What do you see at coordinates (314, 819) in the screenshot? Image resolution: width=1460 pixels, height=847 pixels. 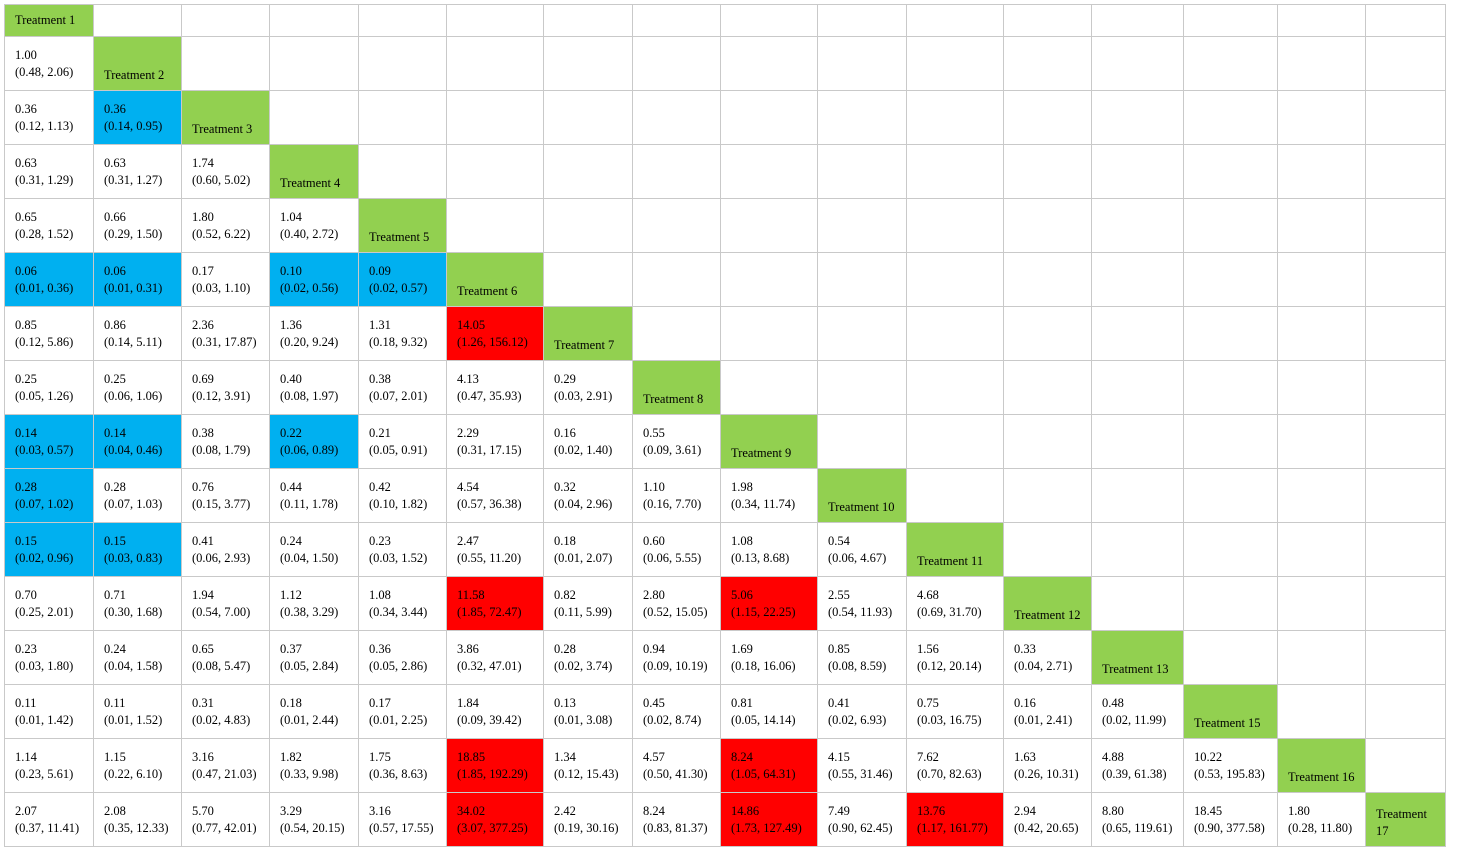 I see `comparison-cell: 3.29 (0.54, 20.15)` at bounding box center [314, 819].